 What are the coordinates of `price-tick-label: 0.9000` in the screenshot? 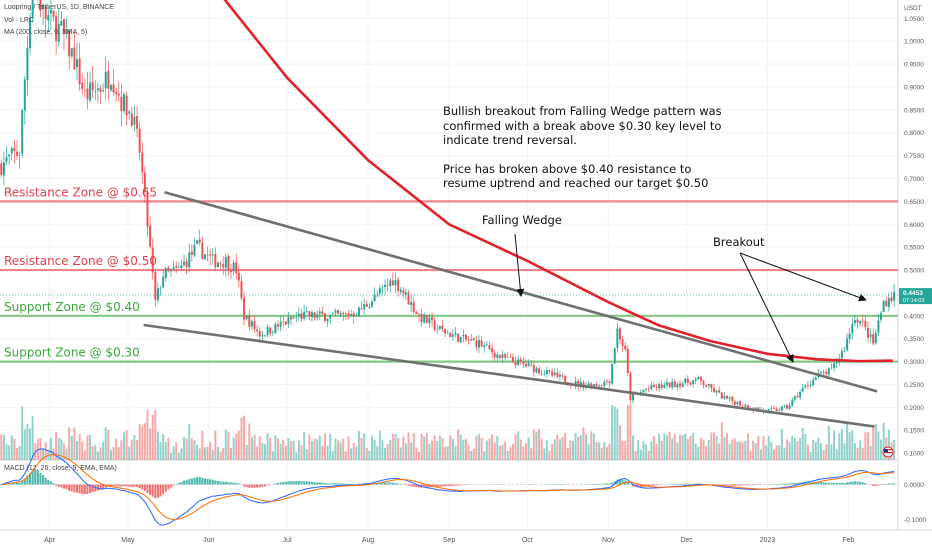 It's located at (914, 87).